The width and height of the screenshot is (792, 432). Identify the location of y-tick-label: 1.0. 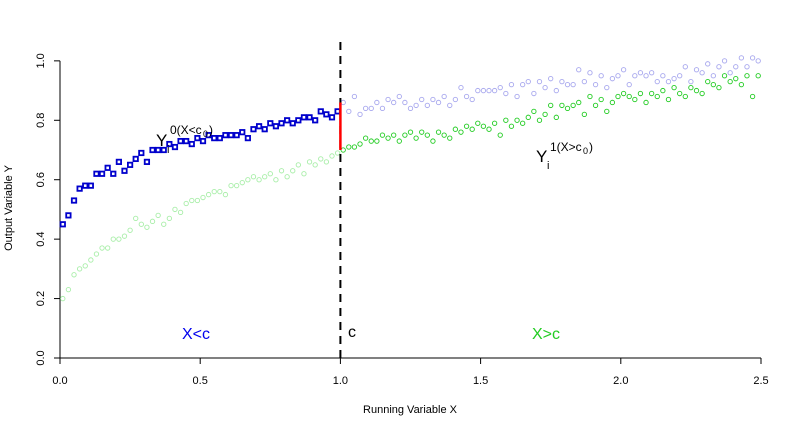
(41, 60).